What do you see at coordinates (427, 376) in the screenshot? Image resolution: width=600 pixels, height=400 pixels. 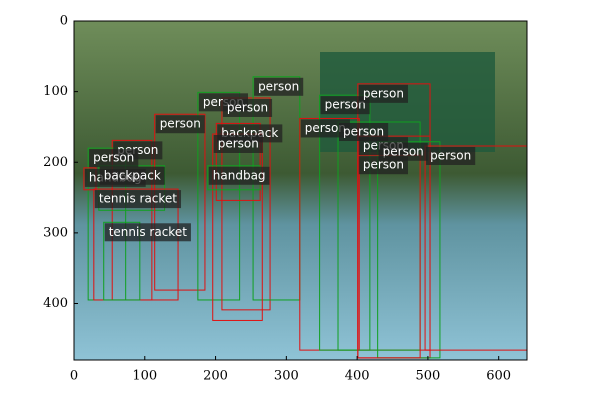 I see `x-tick-label: 500` at bounding box center [427, 376].